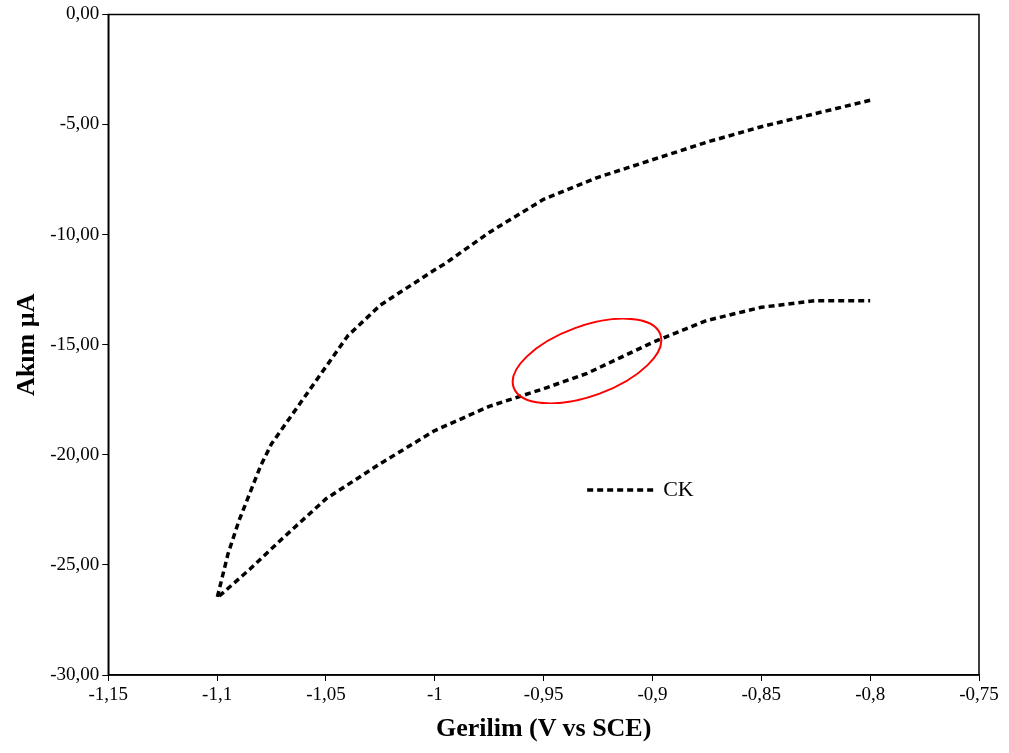 The width and height of the screenshot is (1009, 753). Describe the element at coordinates (652, 694) in the screenshot. I see `x-tick-label: -0,9` at that location.